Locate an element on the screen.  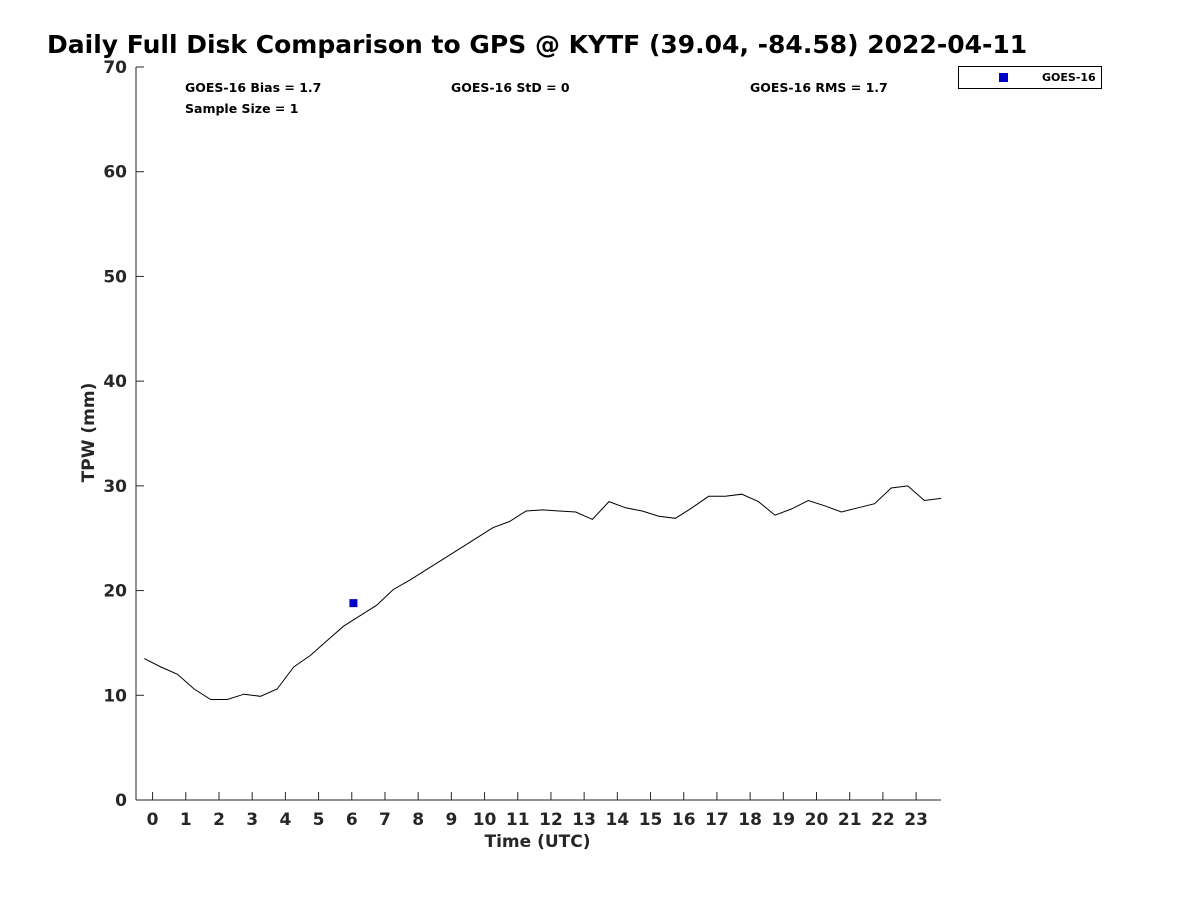
x-tick-label: 13 is located at coordinates (584, 820).